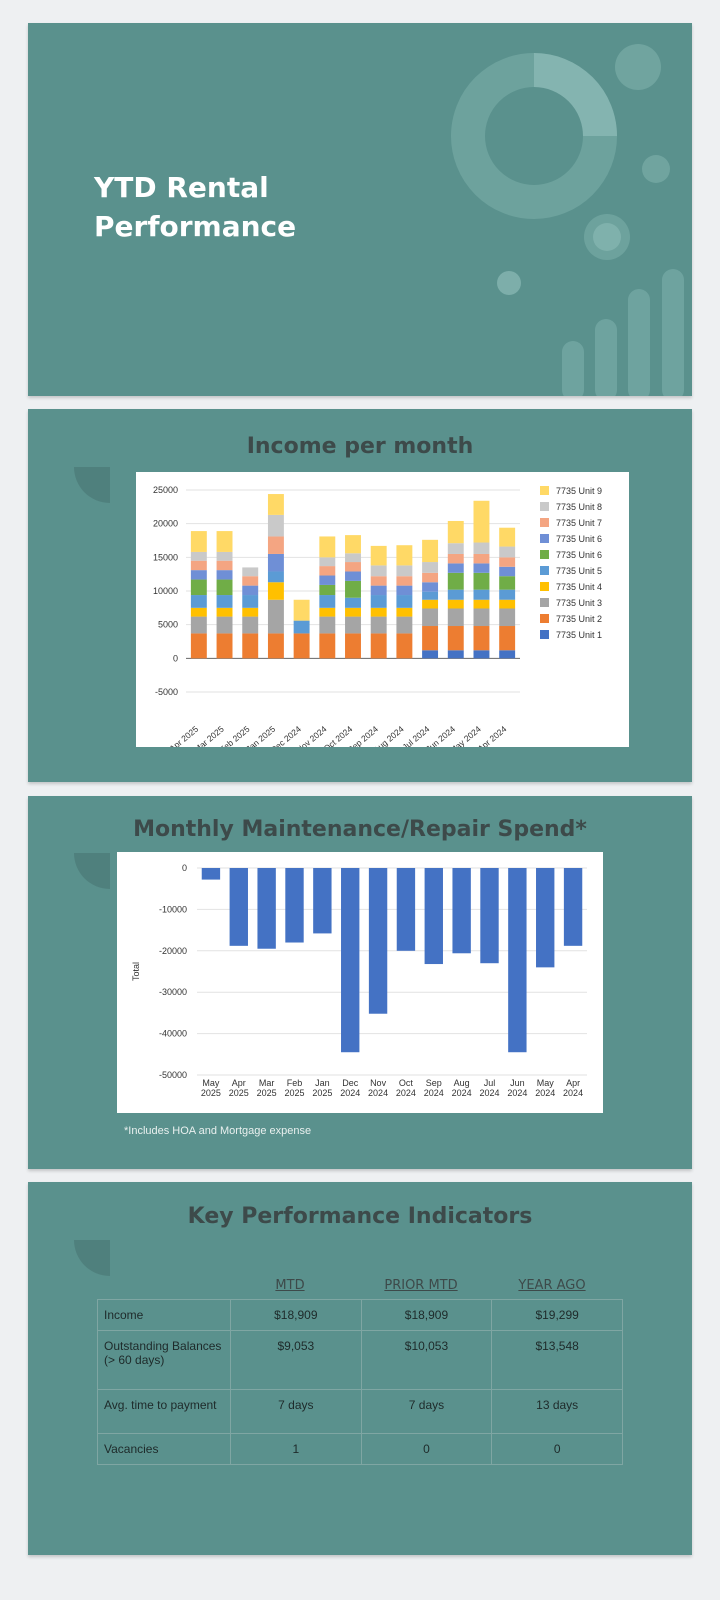 Image resolution: width=720 pixels, height=1600 pixels. What do you see at coordinates (360, 1216) in the screenshot?
I see `slide-title: Key Performance Indicators` at bounding box center [360, 1216].